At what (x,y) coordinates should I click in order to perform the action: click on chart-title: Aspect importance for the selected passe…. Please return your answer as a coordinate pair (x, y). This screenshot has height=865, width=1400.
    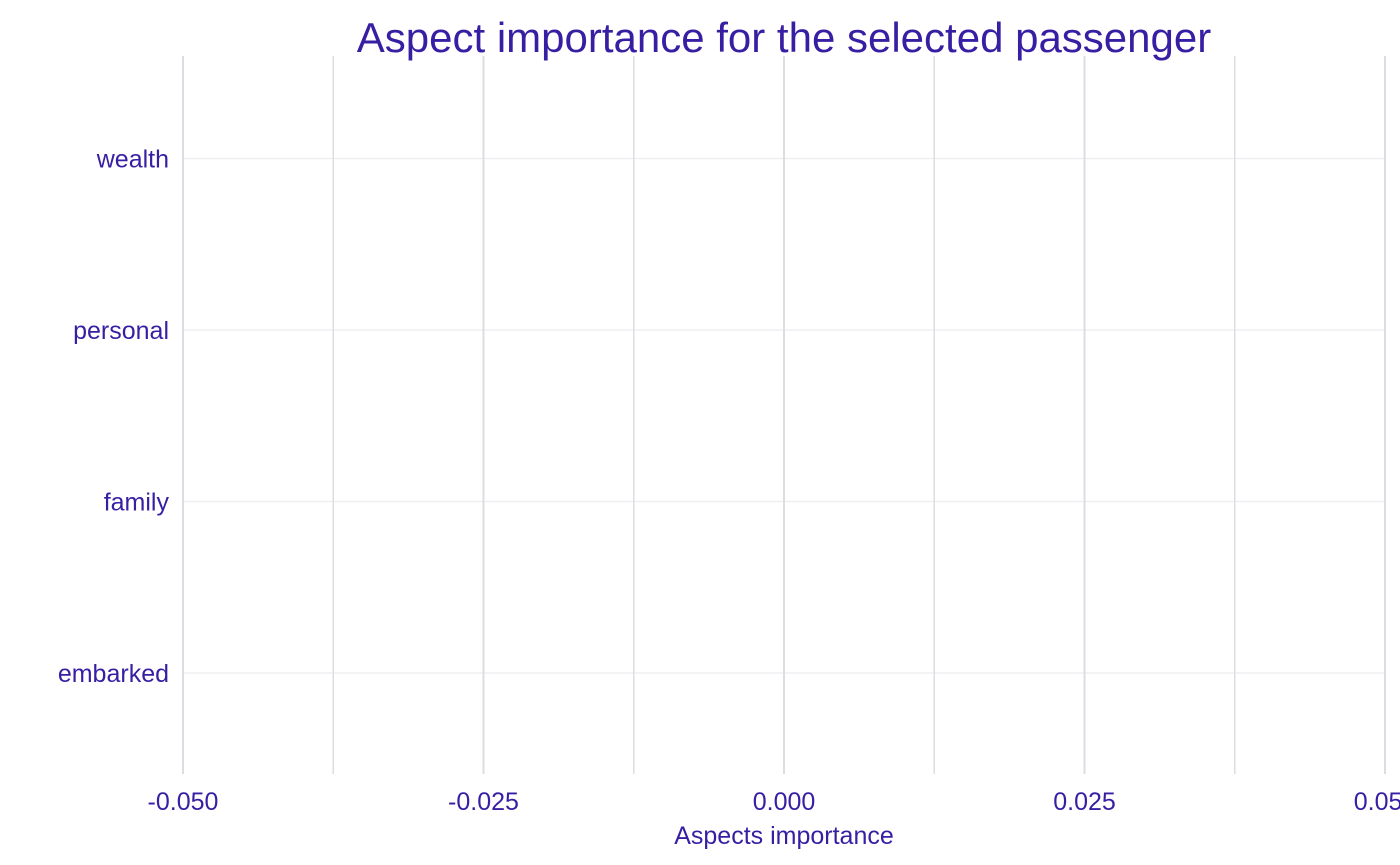
    Looking at the image, I should click on (784, 37).